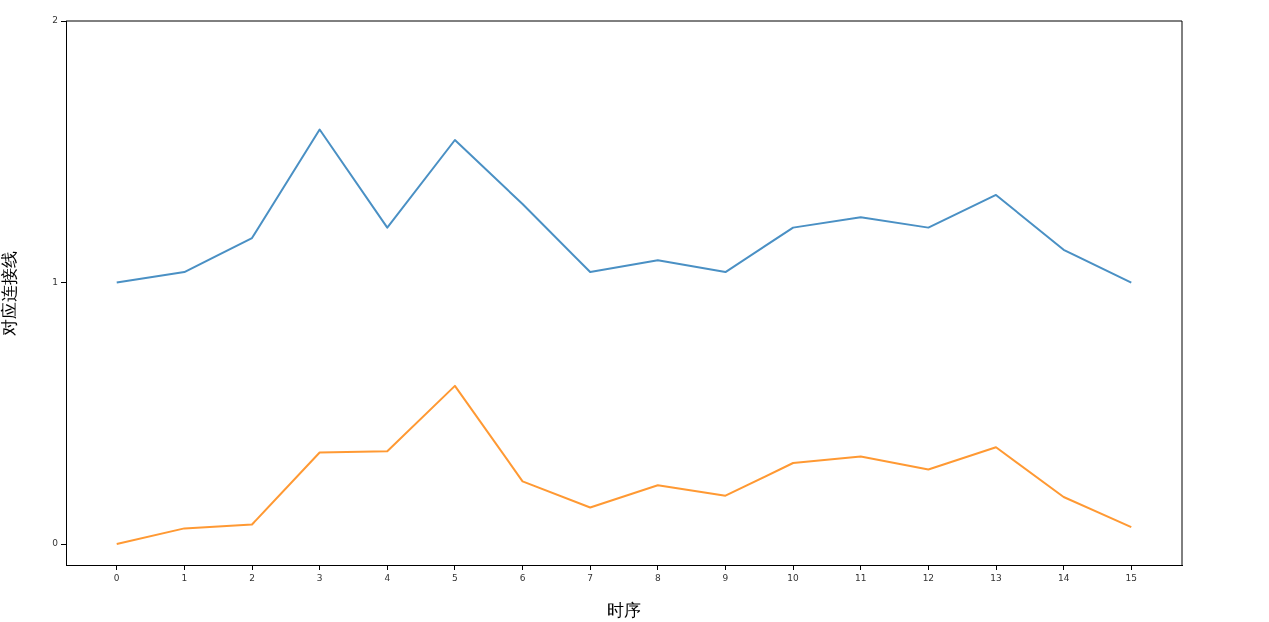  I want to click on x-tick-label: 6, so click(522, 577).